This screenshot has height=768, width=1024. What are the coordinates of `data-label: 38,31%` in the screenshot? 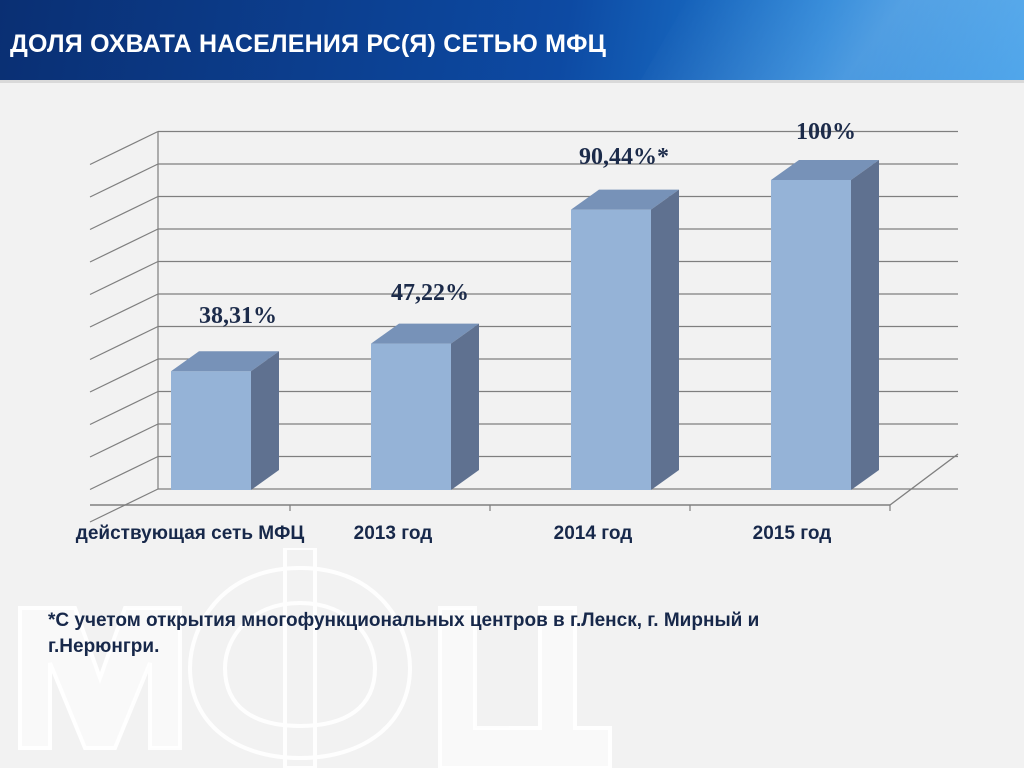 It's located at (238, 316).